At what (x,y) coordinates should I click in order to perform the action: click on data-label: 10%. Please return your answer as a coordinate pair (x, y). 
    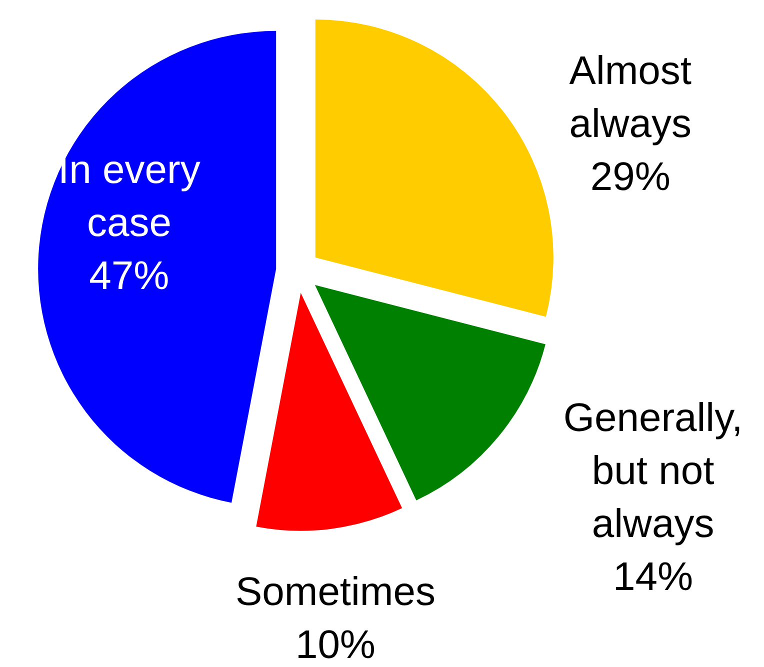
    Looking at the image, I should click on (335, 645).